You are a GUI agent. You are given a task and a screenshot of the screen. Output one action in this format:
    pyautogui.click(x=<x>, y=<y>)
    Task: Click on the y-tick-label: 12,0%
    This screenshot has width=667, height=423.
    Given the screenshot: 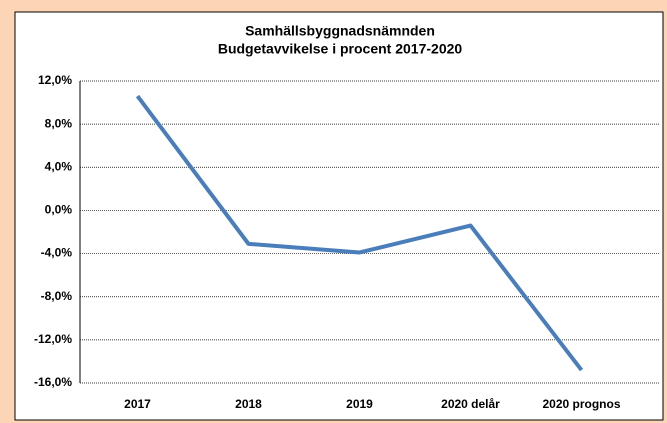 What is the action you would take?
    pyautogui.click(x=55, y=80)
    